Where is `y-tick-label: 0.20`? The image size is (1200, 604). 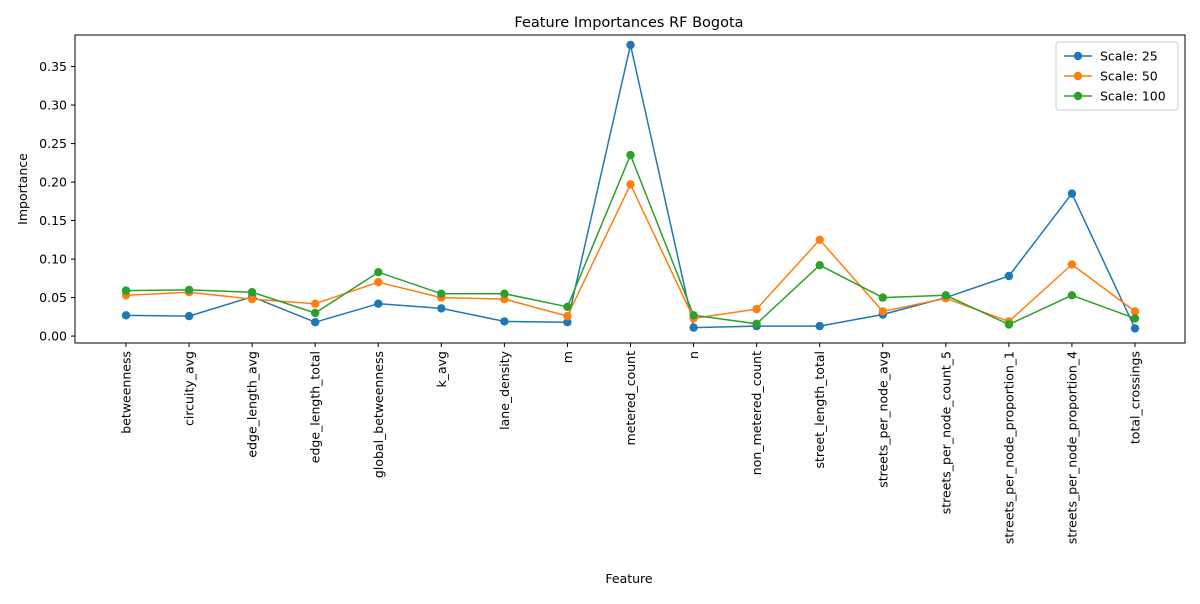
y-tick-label: 0.20 is located at coordinates (53, 182).